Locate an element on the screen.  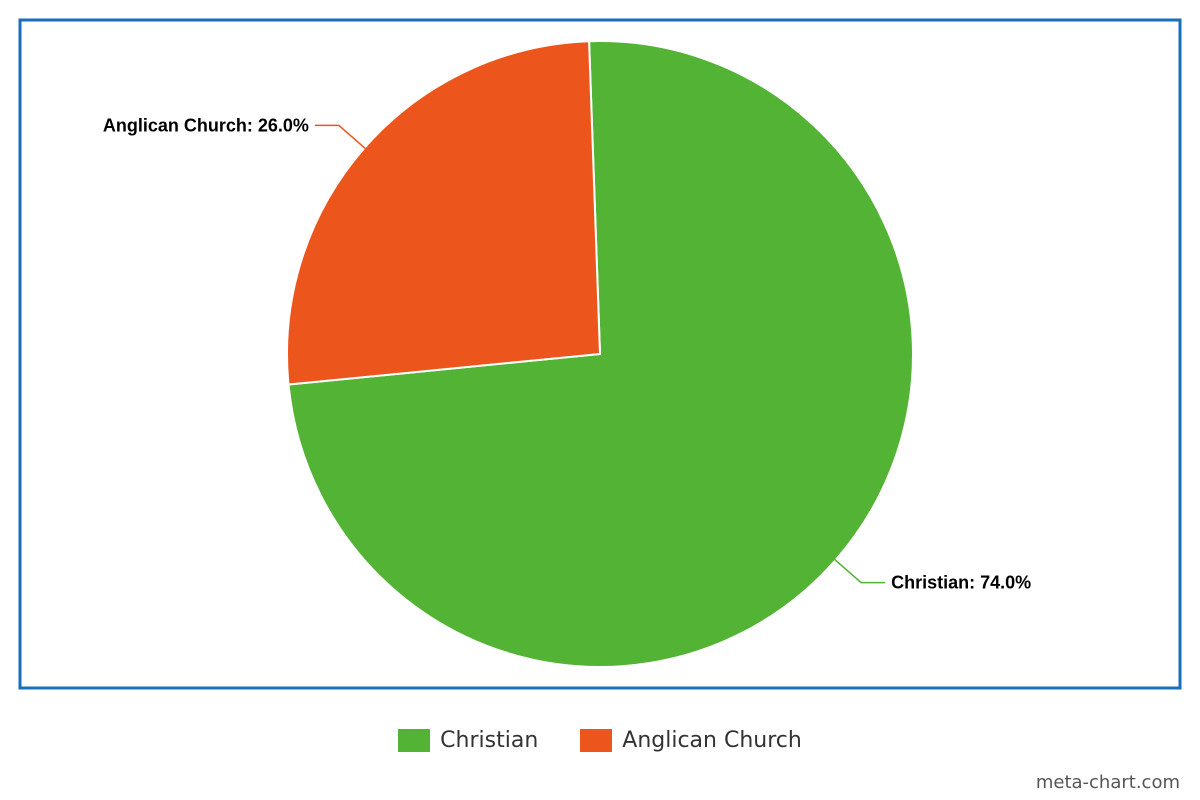
legend-label-christian: Christian is located at coordinates (489, 740).